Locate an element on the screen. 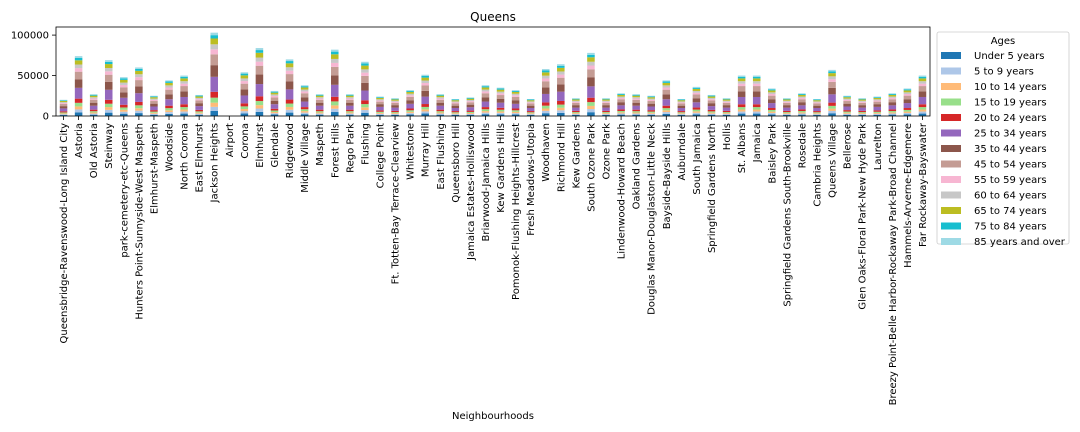 This screenshot has height=432, width=1080. legend-entry: 25 to 34 years is located at coordinates (1010, 134).